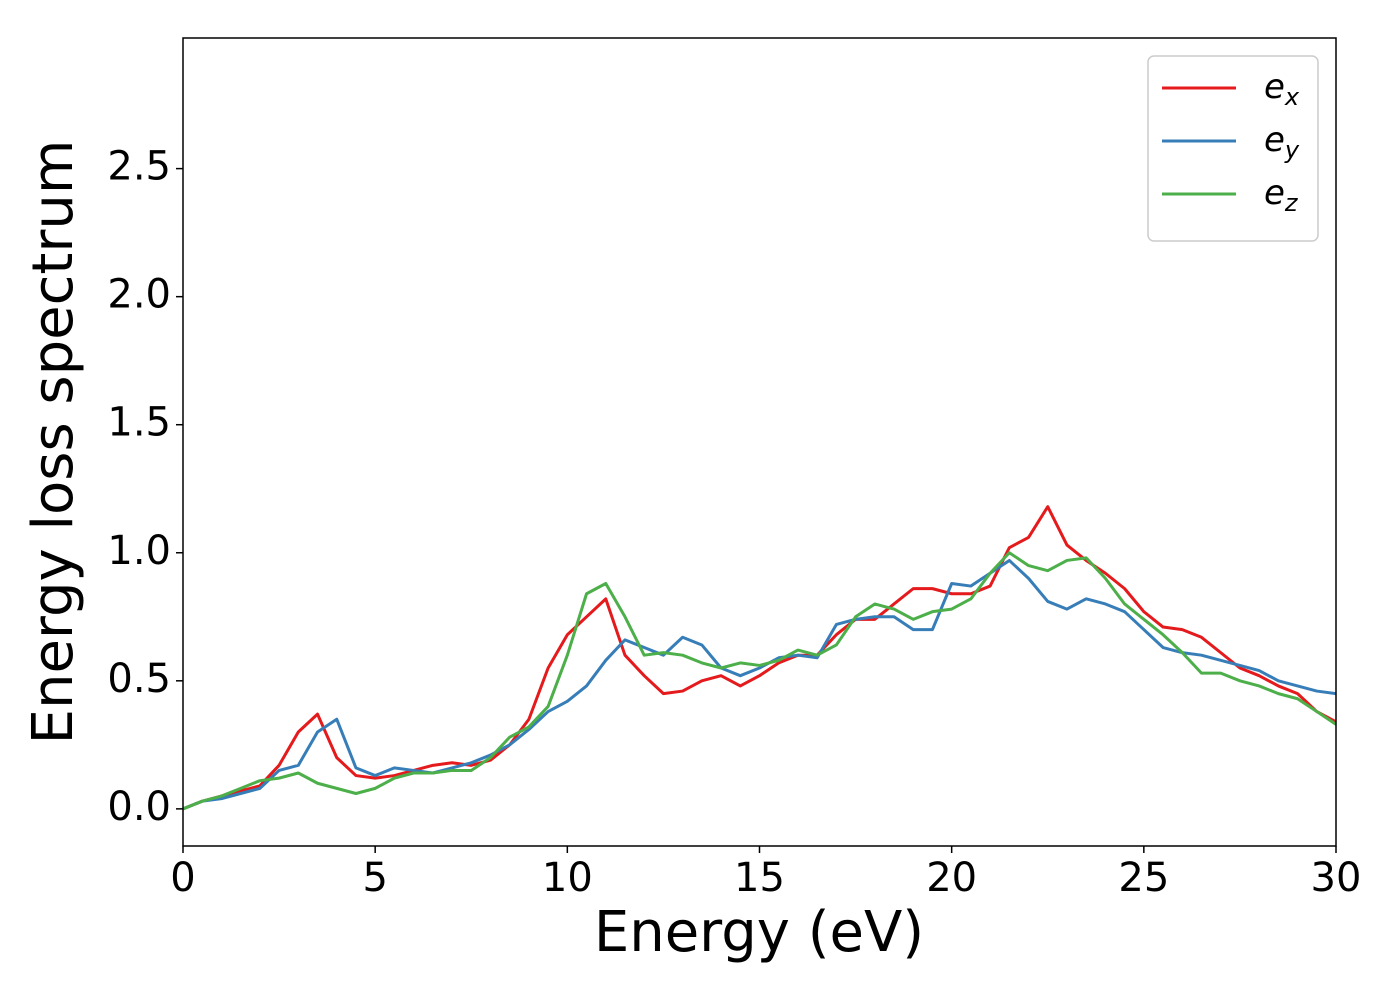 The image size is (1400, 1000). Describe the element at coordinates (53, 442) in the screenshot. I see `y-axis-label: Energy loss spectrum` at that location.